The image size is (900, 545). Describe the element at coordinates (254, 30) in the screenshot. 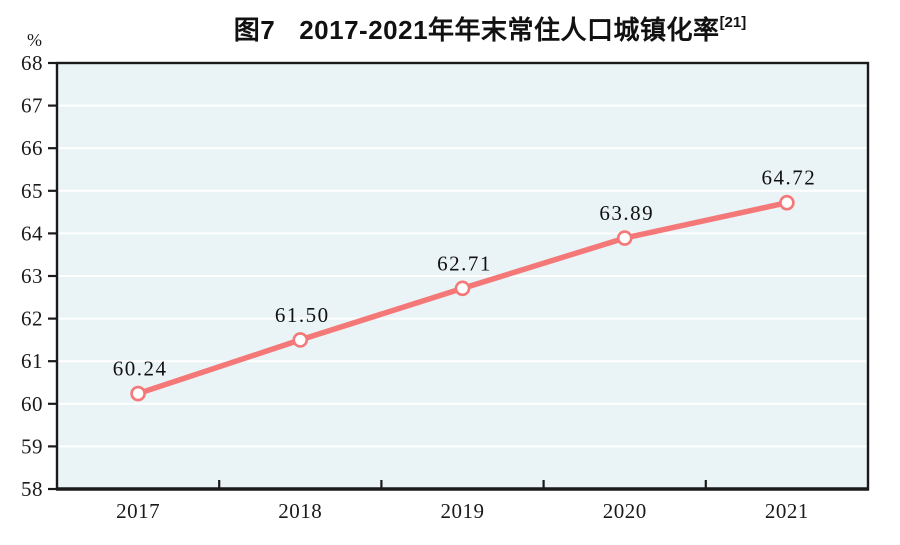

I see `chart-title-figure-number: 图7` at that location.